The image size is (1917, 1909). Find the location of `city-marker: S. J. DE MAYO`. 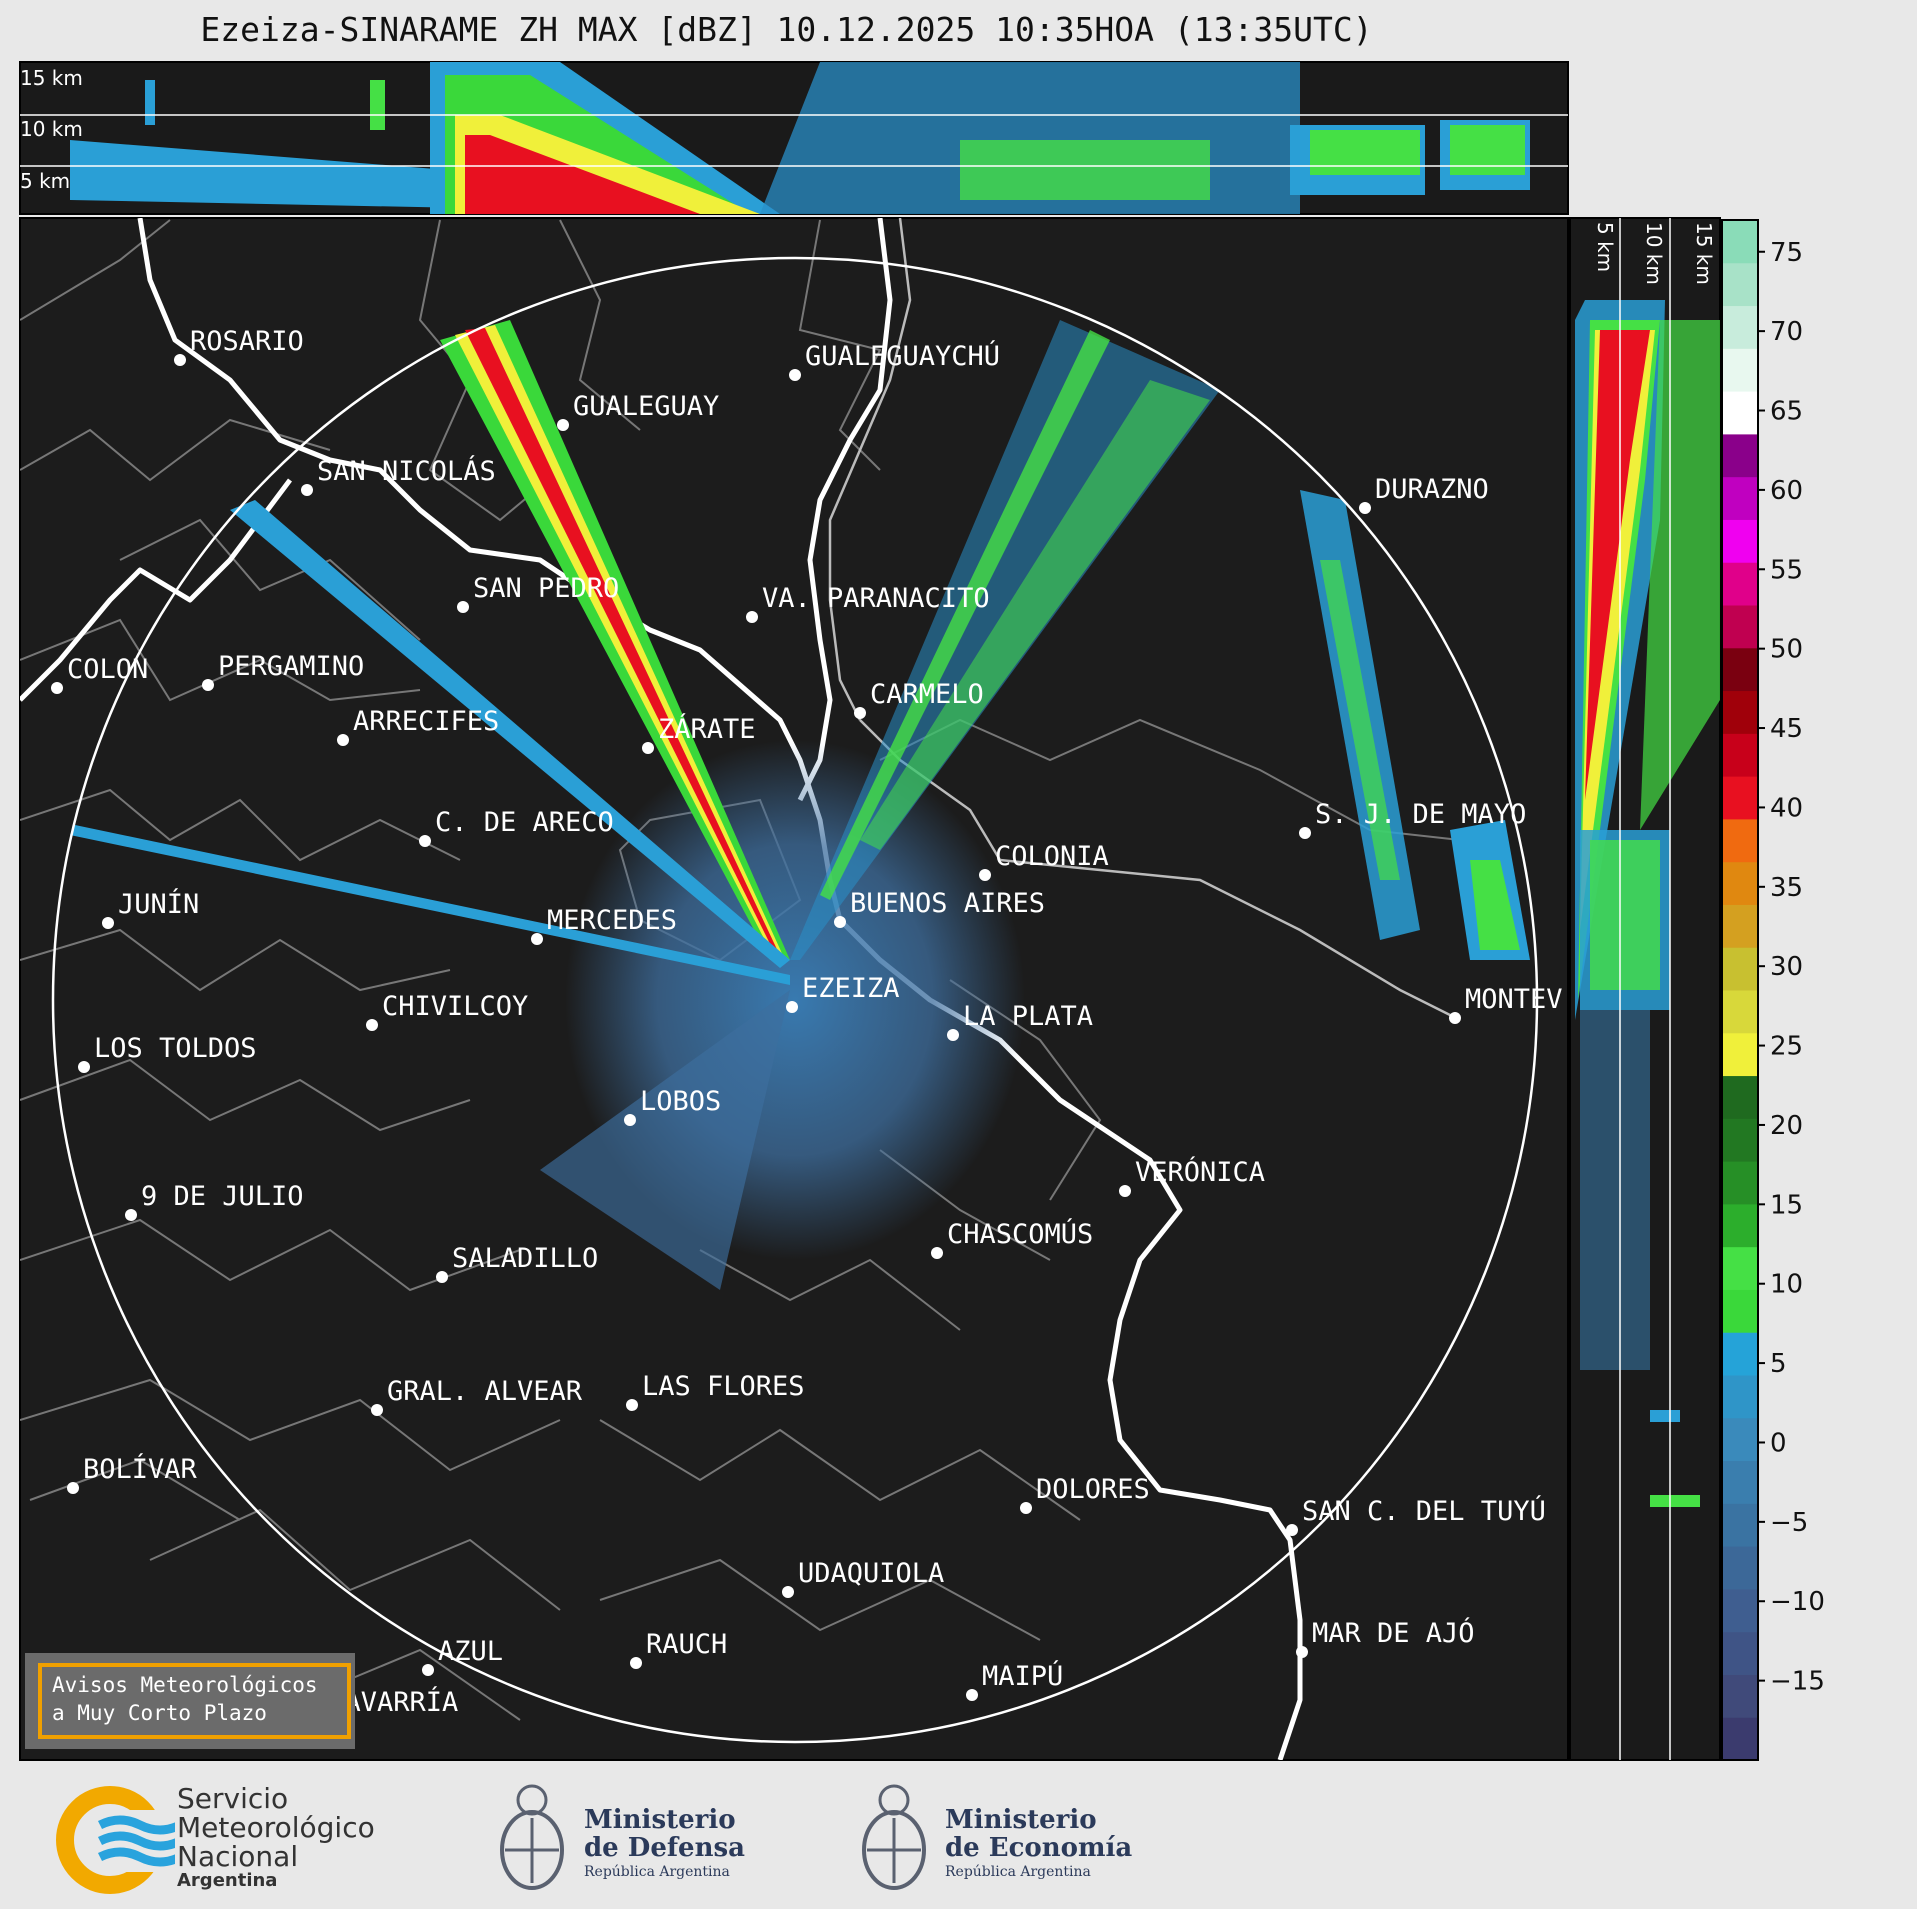

city-marker: S. J. DE MAYO is located at coordinates (1412, 819).